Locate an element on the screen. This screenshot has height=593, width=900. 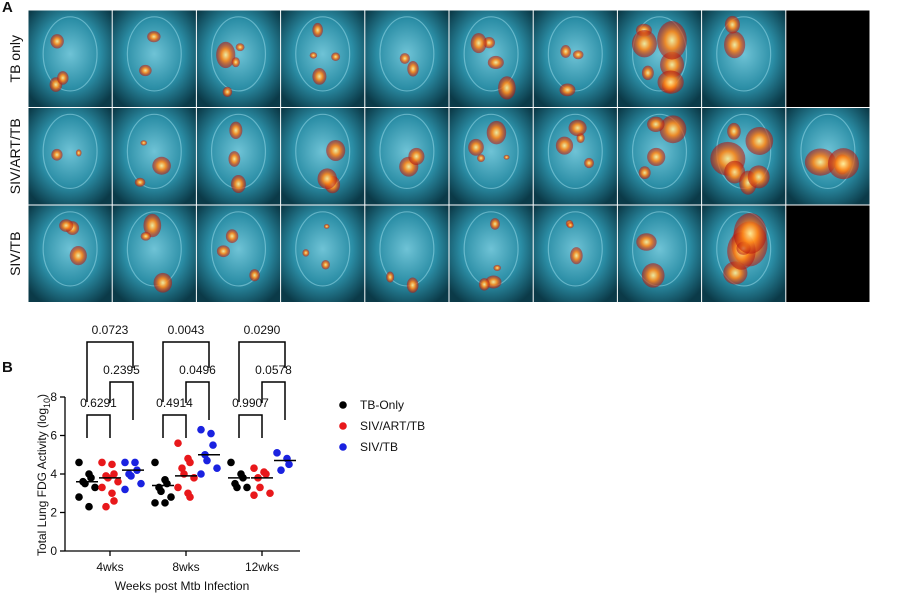
y-label-close: ) is located at coordinates (42, 396).